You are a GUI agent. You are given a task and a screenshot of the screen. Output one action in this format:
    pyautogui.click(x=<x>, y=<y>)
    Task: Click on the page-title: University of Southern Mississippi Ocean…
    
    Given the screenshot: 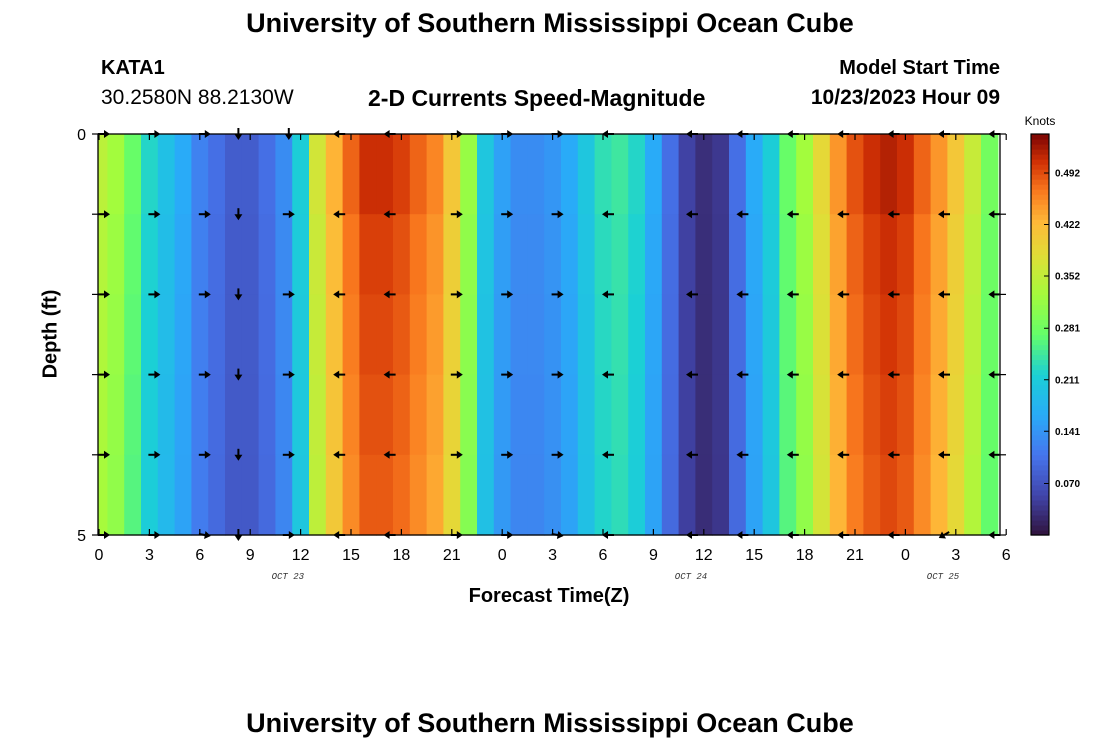 What is the action you would take?
    pyautogui.click(x=550, y=23)
    